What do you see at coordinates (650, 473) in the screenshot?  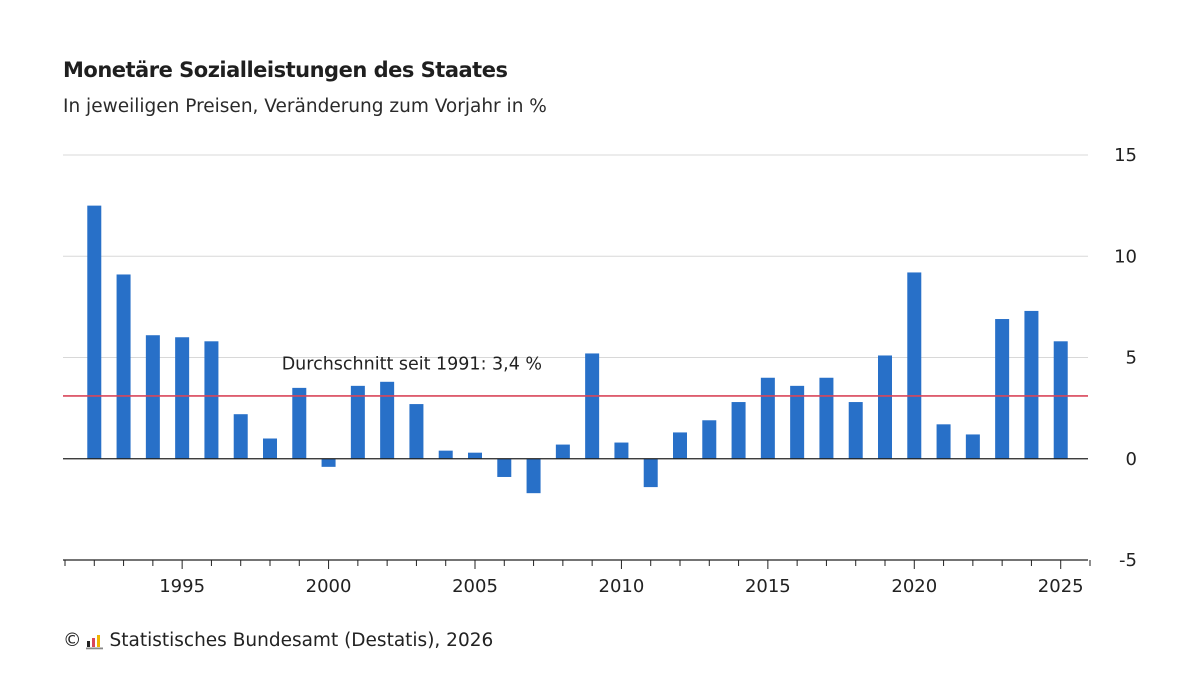 I see `bar-2011` at bounding box center [650, 473].